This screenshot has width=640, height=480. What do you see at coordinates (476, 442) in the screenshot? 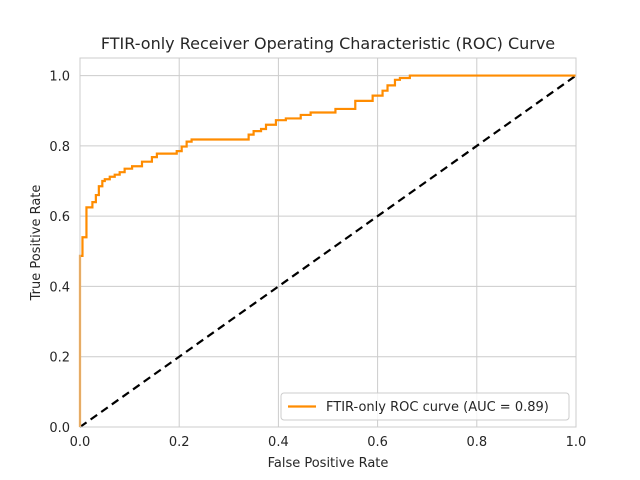
I see `x-tick-label: 0.8` at bounding box center [476, 442].